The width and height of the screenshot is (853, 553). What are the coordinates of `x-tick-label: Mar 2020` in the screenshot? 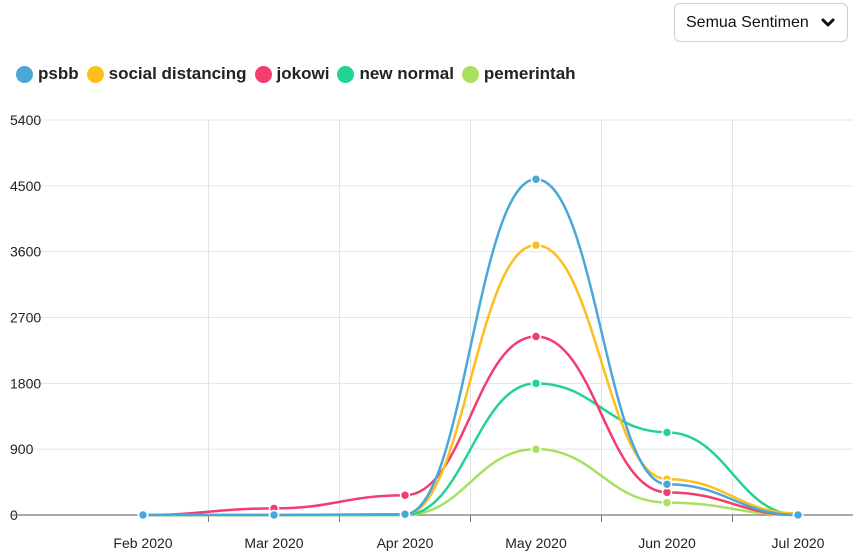 It's located at (273, 543).